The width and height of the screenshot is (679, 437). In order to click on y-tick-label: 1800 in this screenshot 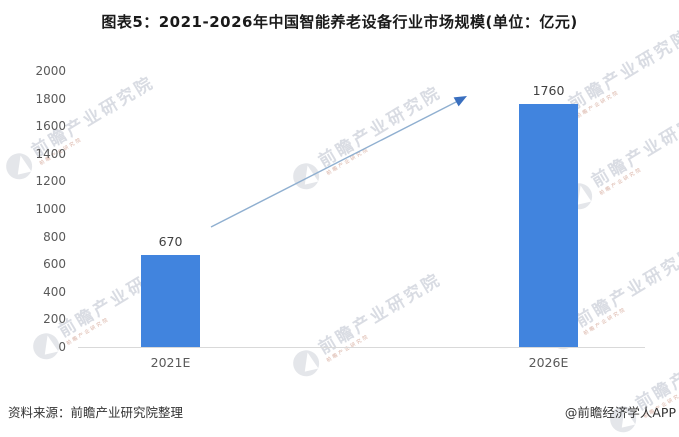, I will do `click(50, 98)`.